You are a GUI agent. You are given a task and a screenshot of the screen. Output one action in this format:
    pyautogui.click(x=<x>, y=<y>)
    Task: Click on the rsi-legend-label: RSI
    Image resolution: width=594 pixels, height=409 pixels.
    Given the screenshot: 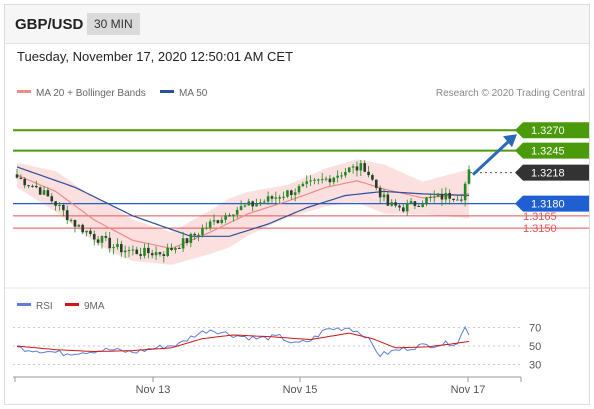 What is the action you would take?
    pyautogui.click(x=44, y=306)
    